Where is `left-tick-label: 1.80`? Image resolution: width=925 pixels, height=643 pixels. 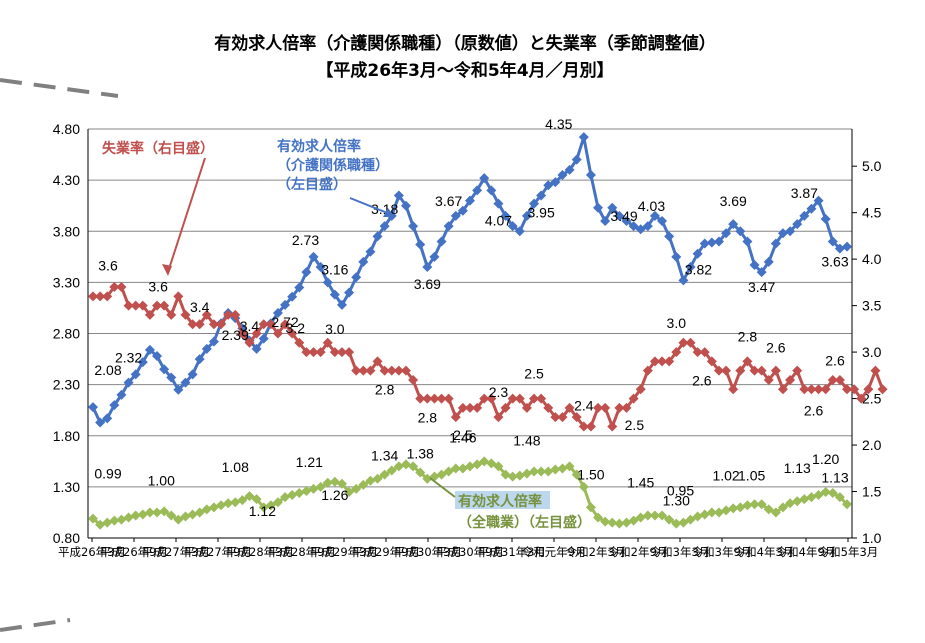 left-tick-label: 1.80 is located at coordinates (66, 436).